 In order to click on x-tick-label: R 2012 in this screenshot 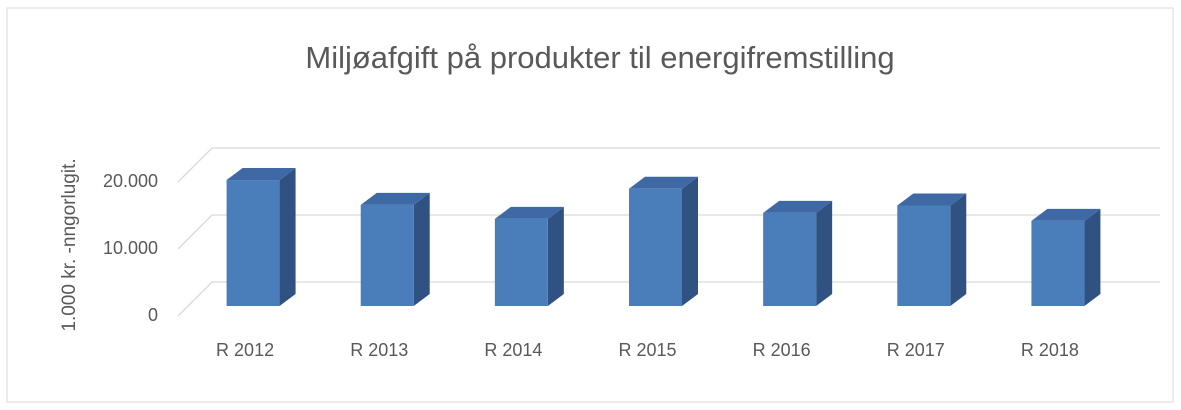, I will do `click(245, 350)`.